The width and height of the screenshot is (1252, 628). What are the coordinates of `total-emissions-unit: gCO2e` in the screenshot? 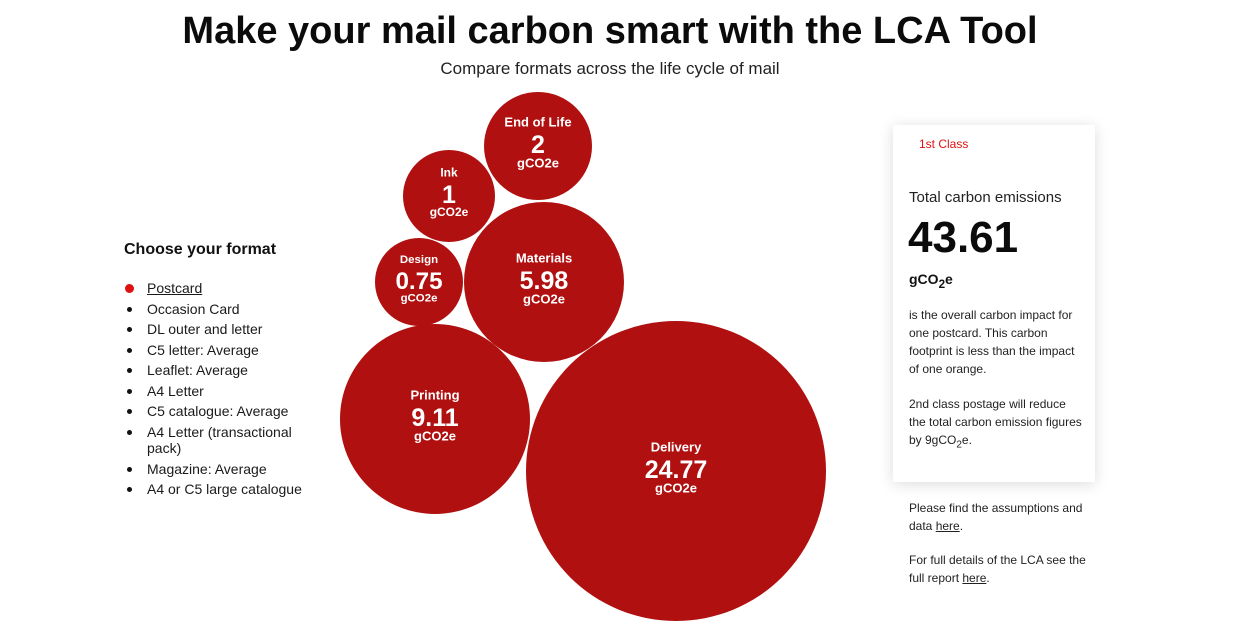 It's located at (931, 281).